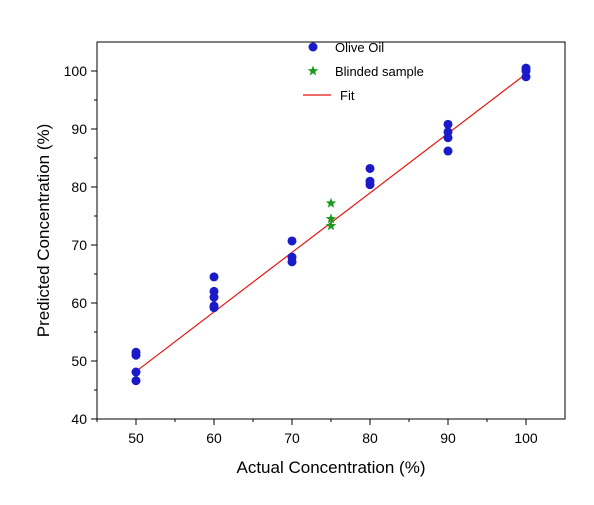 The image size is (594, 505). What do you see at coordinates (79, 361) in the screenshot?
I see `y-tick-label: 50` at bounding box center [79, 361].